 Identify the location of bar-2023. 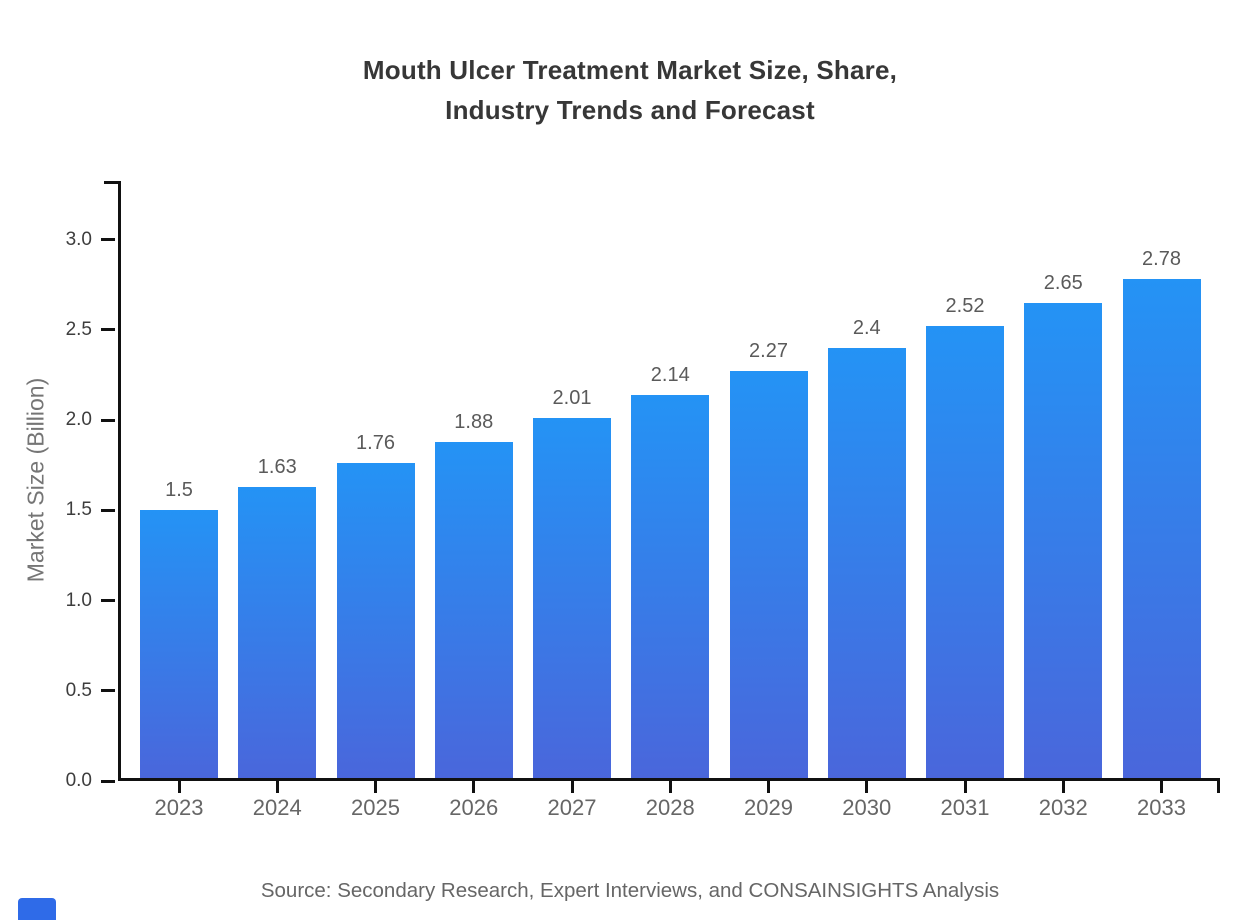
(179, 645).